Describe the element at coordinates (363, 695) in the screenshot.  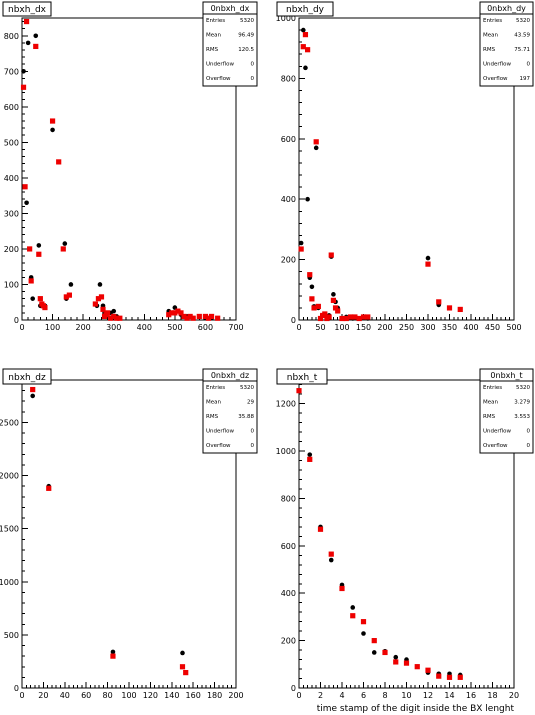
I see `x-tick-label: 6` at that location.